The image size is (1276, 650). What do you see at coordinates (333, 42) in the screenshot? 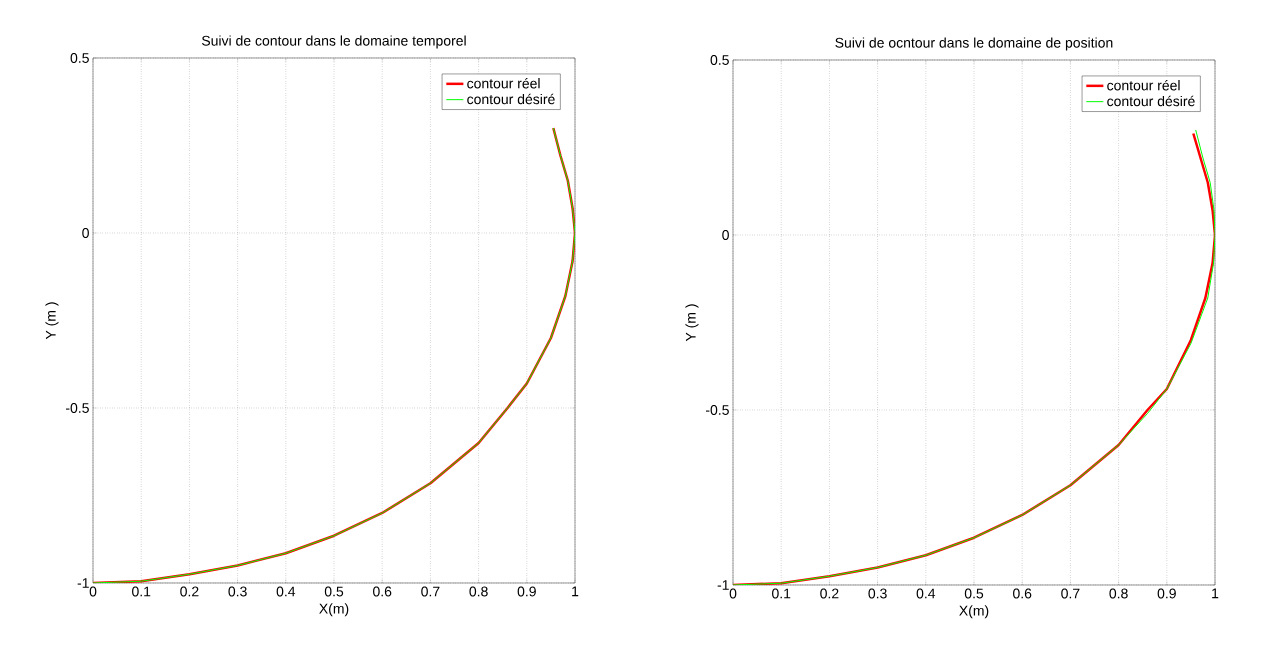
I see `chart-title: Suivi de contour dans le domaine temporel` at bounding box center [333, 42].